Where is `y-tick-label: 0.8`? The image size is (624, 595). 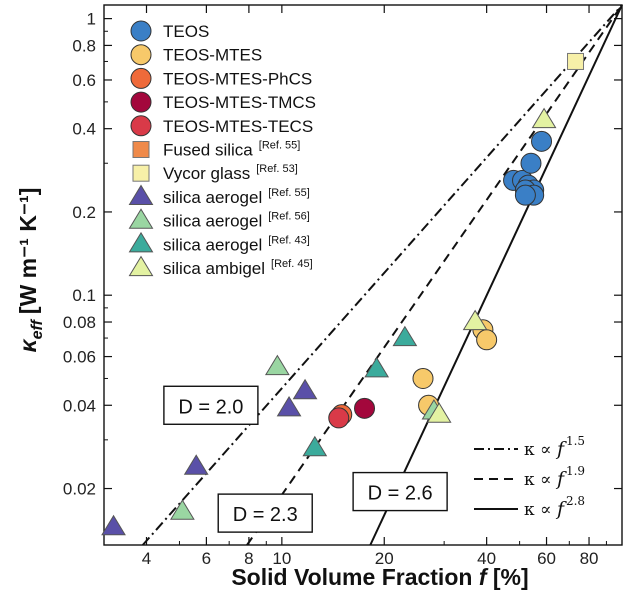 y-tick-label: 0.8 is located at coordinates (84, 45).